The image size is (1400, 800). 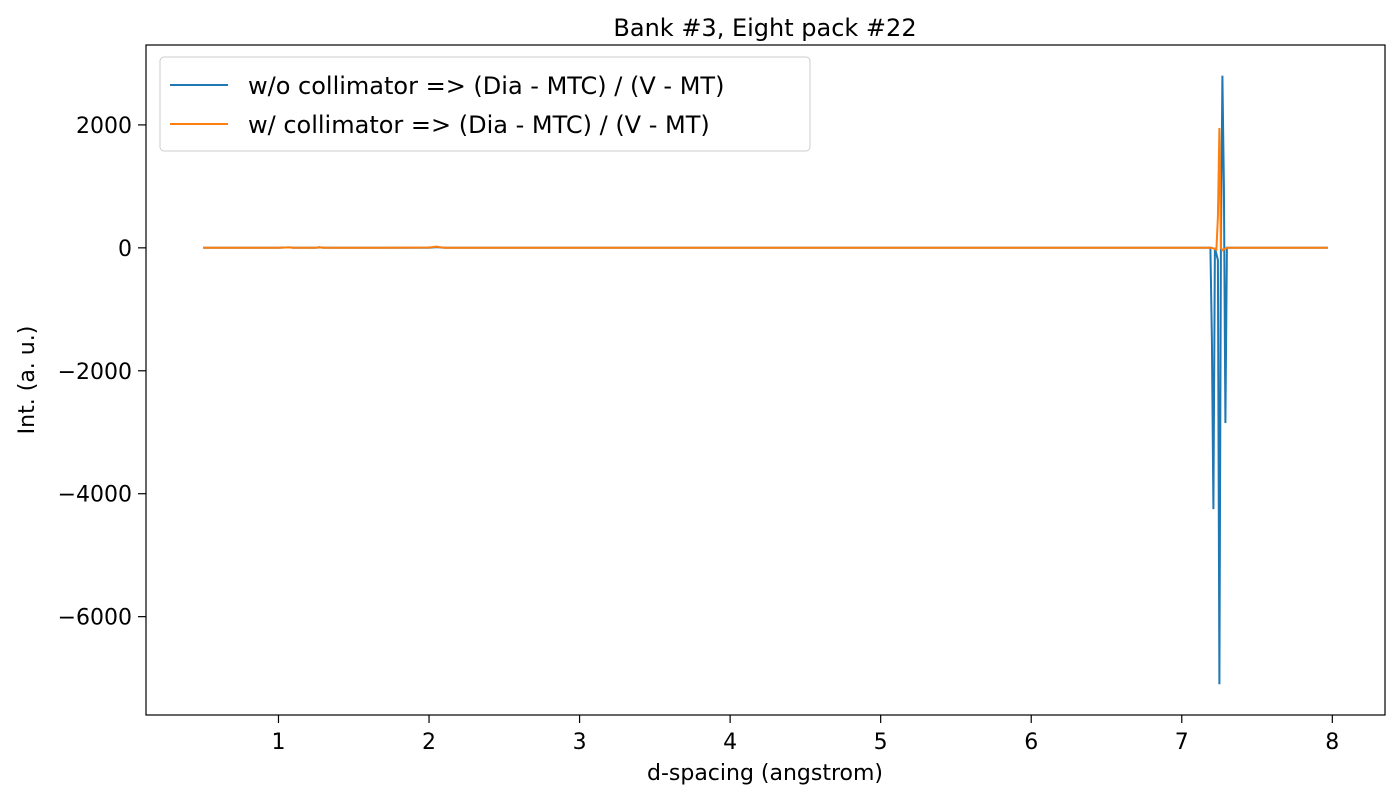 What do you see at coordinates (580, 742) in the screenshot?
I see `x-tick-label: 3` at bounding box center [580, 742].